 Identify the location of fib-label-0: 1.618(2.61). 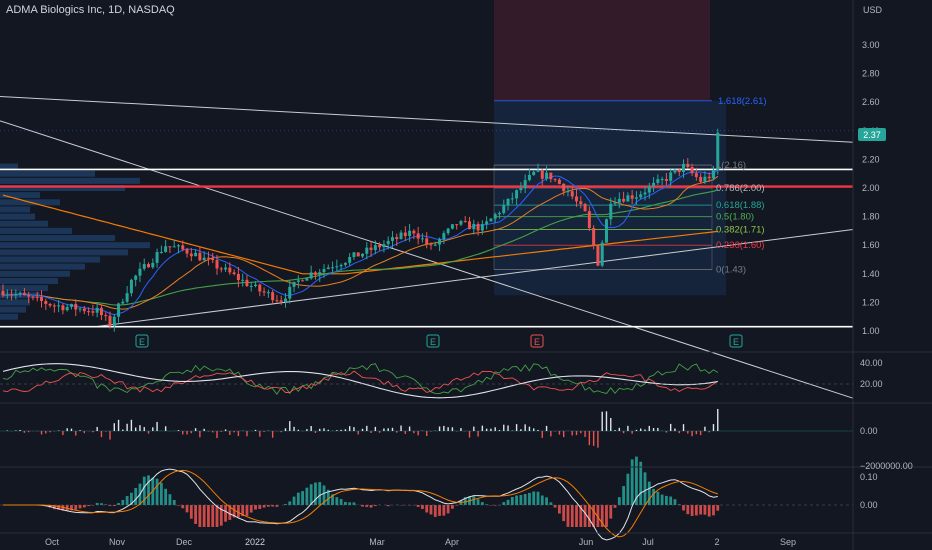
(742, 101).